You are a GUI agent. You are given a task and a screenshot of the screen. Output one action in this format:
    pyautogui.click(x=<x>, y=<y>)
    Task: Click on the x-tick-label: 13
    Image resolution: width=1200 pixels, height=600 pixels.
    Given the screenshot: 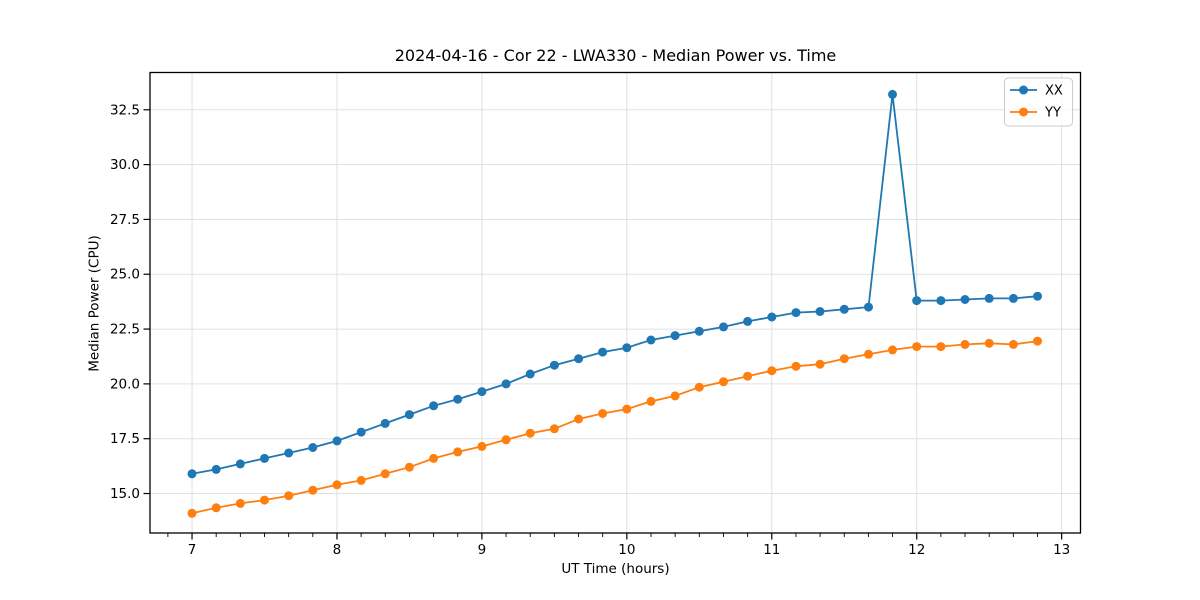 What is the action you would take?
    pyautogui.click(x=1061, y=550)
    